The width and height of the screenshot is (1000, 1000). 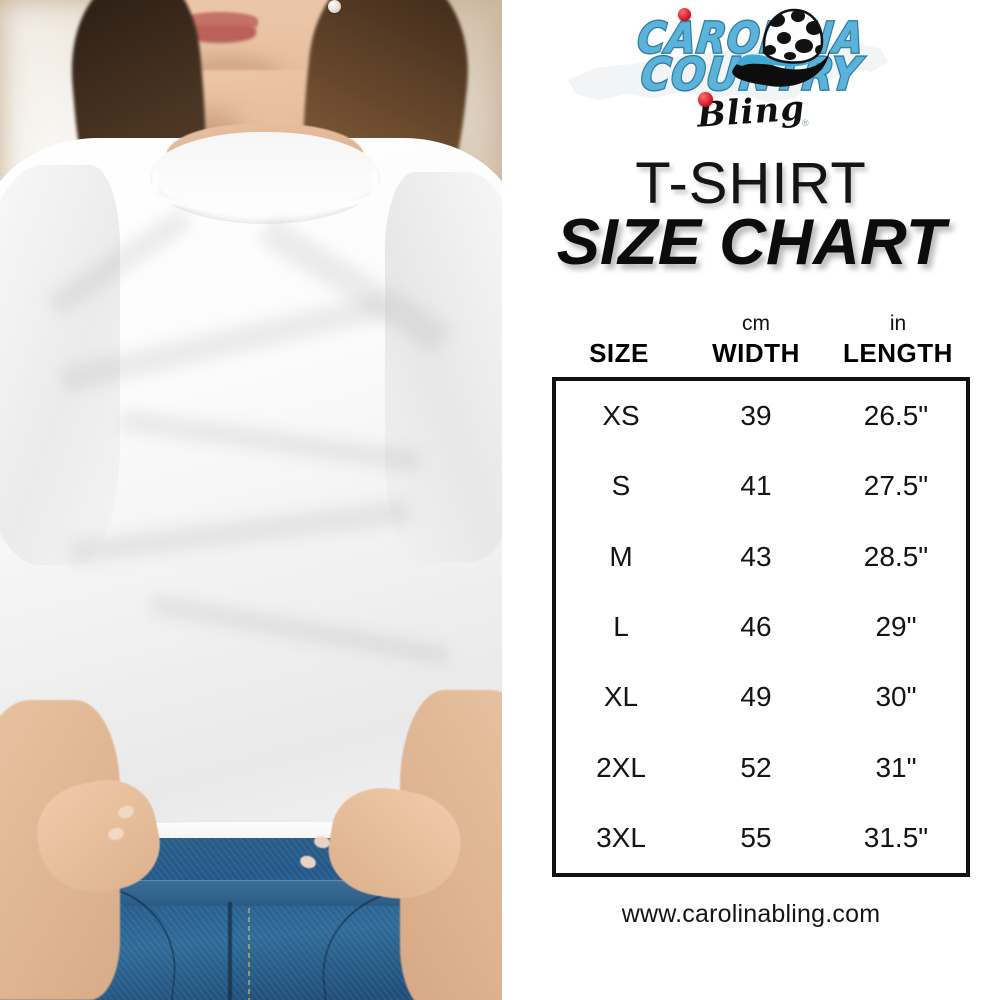 What do you see at coordinates (621, 626) in the screenshot?
I see `cell-size: L` at bounding box center [621, 626].